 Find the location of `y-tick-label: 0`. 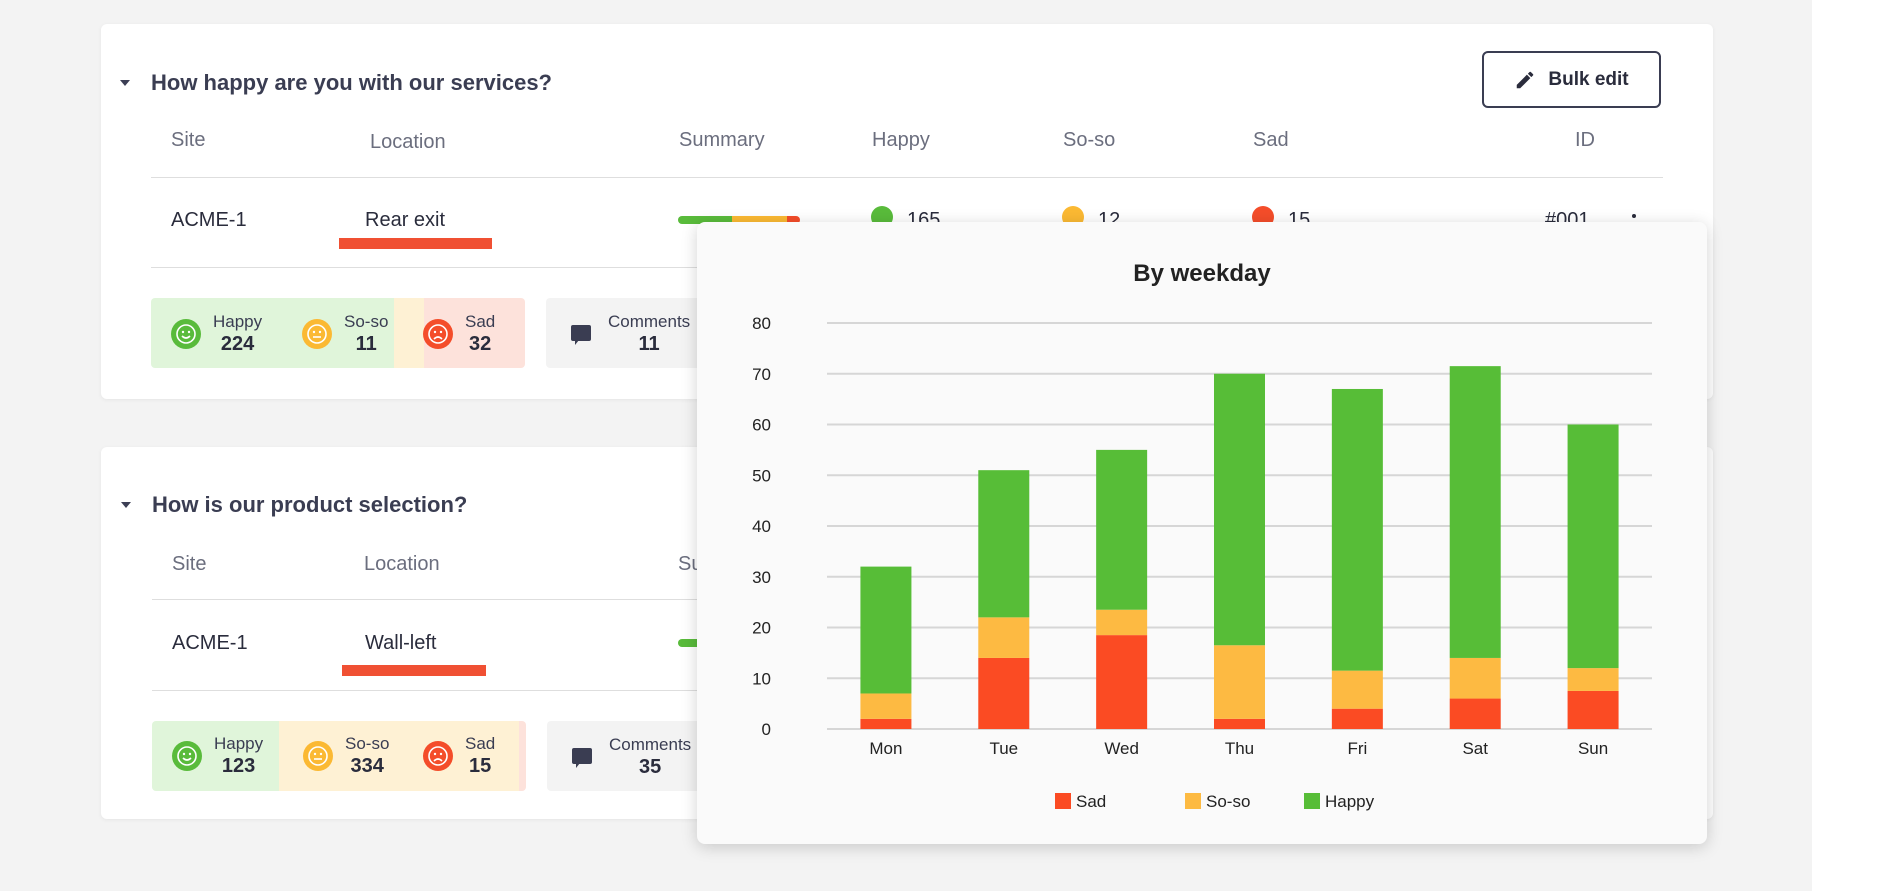

y-tick-label: 0 is located at coordinates (766, 729).